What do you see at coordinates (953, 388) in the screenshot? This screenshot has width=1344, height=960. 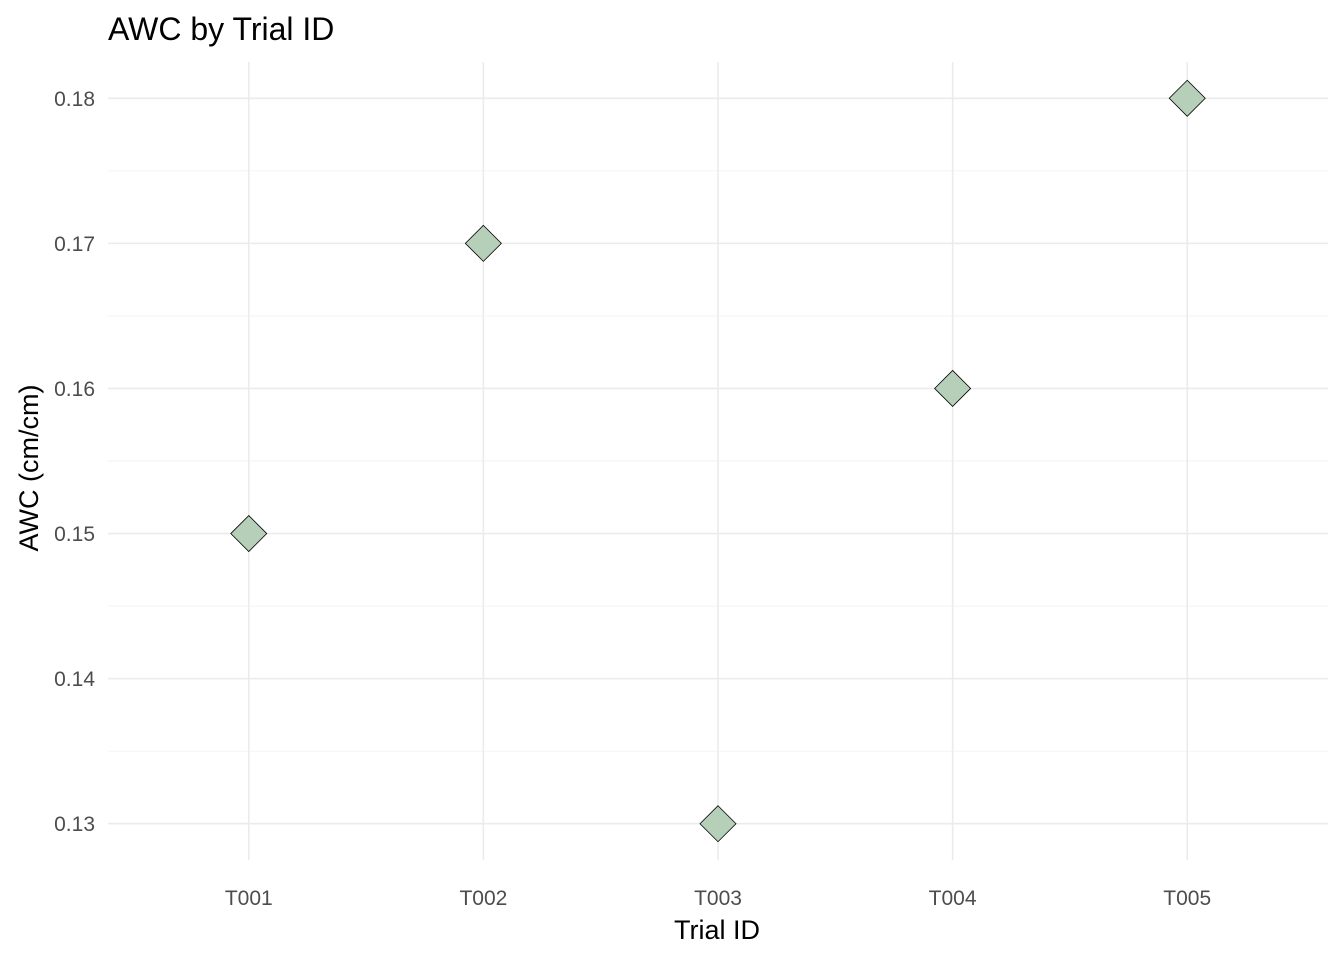 I see `data-point-t004` at bounding box center [953, 388].